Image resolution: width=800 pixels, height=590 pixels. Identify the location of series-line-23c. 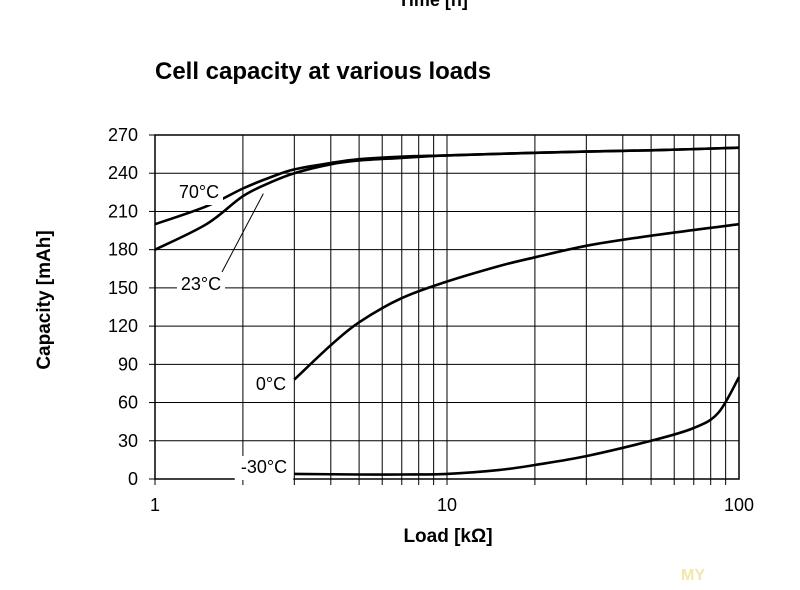
(447, 198).